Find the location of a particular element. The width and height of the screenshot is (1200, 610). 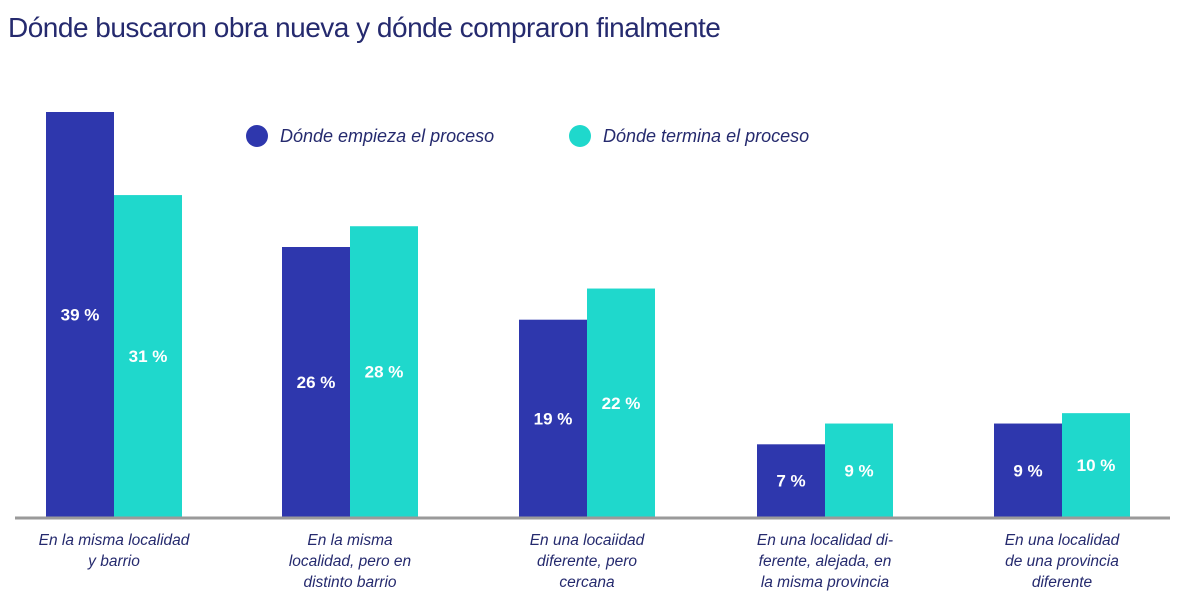

x-tick-label-line: y barrio is located at coordinates (114, 561).